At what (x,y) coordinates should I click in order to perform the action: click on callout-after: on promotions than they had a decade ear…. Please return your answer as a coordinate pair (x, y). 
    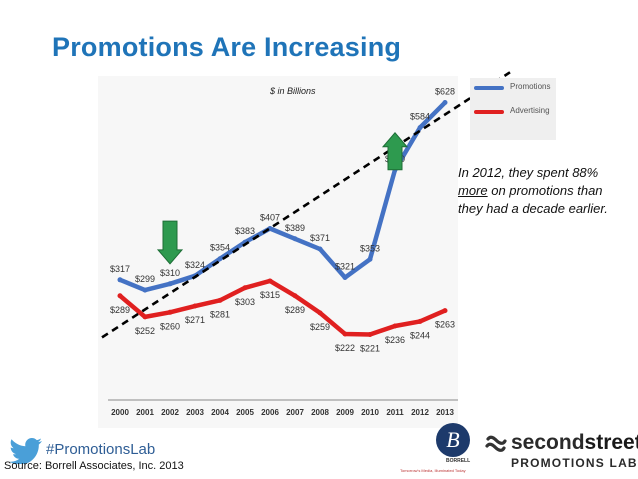
    Looking at the image, I should click on (533, 199).